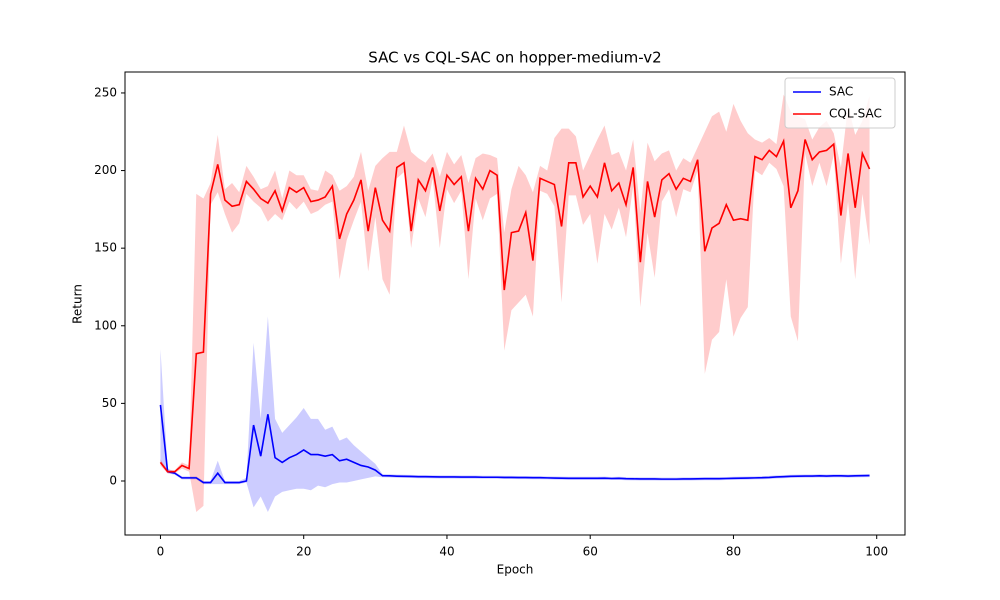 The height and width of the screenshot is (600, 1000). Describe the element at coordinates (109, 403) in the screenshot. I see `y-tick-label: 50` at that location.